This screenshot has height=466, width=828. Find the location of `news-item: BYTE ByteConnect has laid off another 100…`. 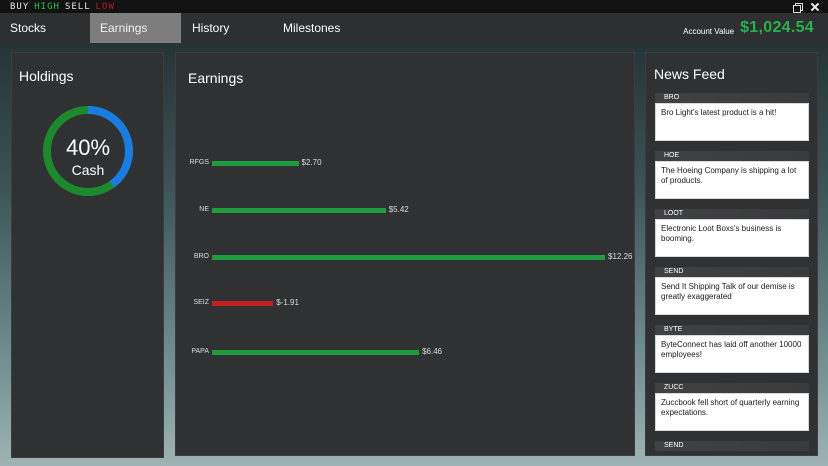

news-item: BYTE ByteConnect has laid off another 100… is located at coordinates (732, 349).